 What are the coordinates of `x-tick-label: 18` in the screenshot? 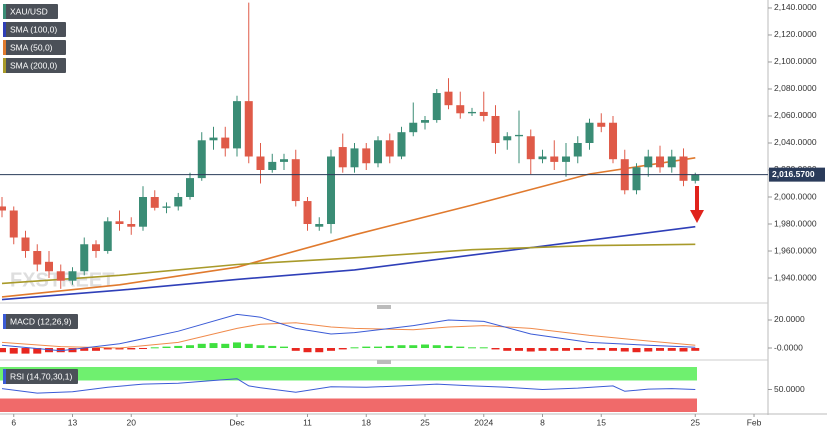 It's located at (367, 422).